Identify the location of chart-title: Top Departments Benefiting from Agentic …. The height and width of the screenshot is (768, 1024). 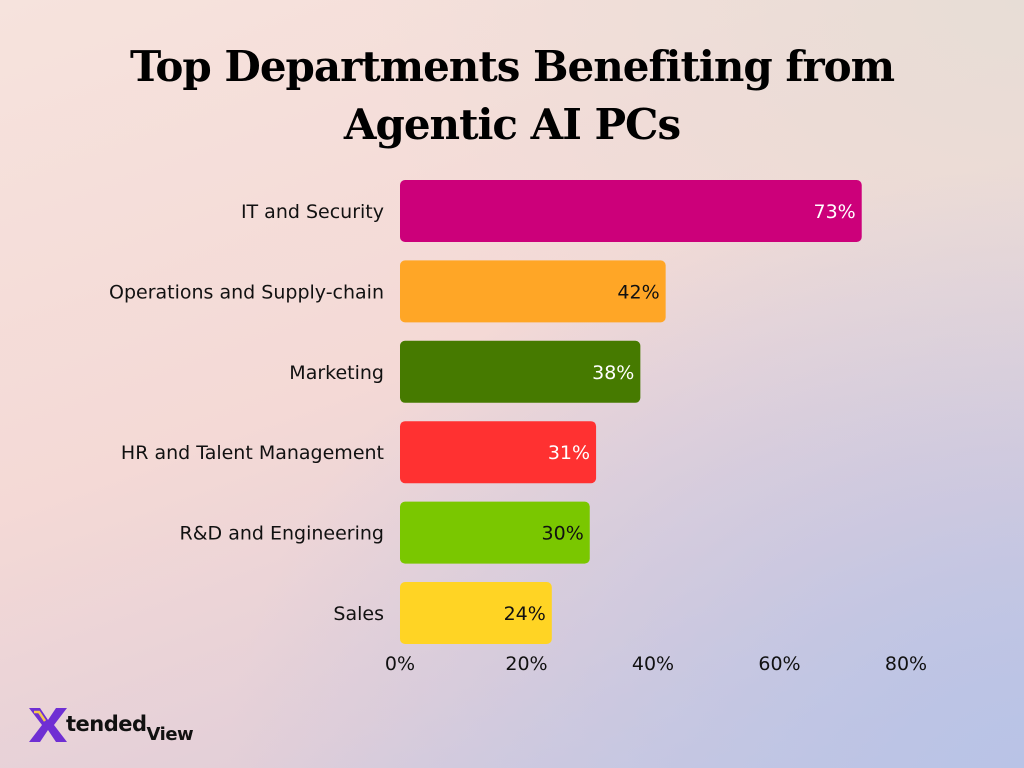
(512, 95).